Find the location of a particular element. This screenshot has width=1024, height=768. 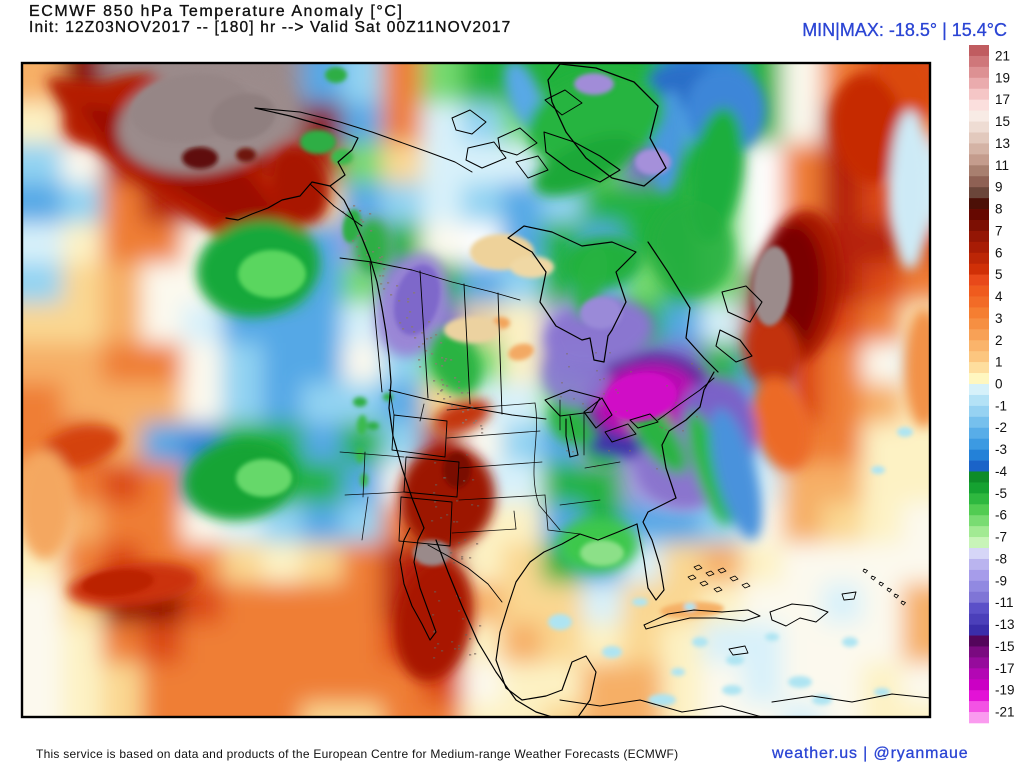

svg-text: -5 is located at coordinates (1001, 493).